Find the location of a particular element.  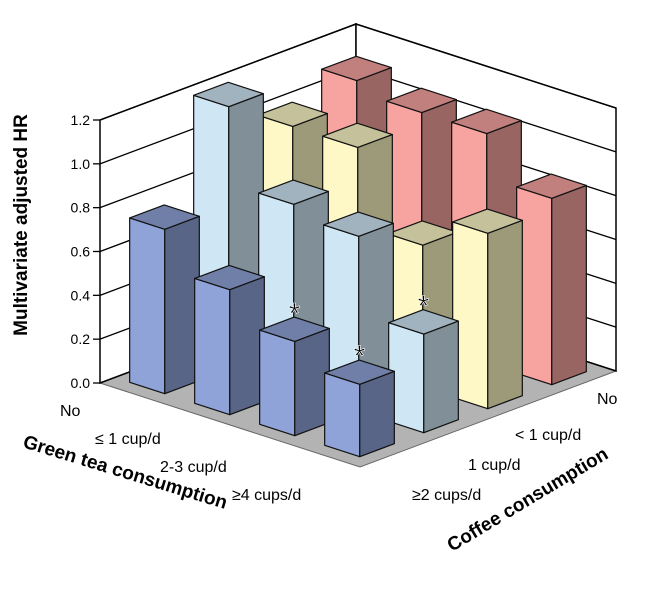

coffee-category-label: < 1 cup/d is located at coordinates (548, 435).